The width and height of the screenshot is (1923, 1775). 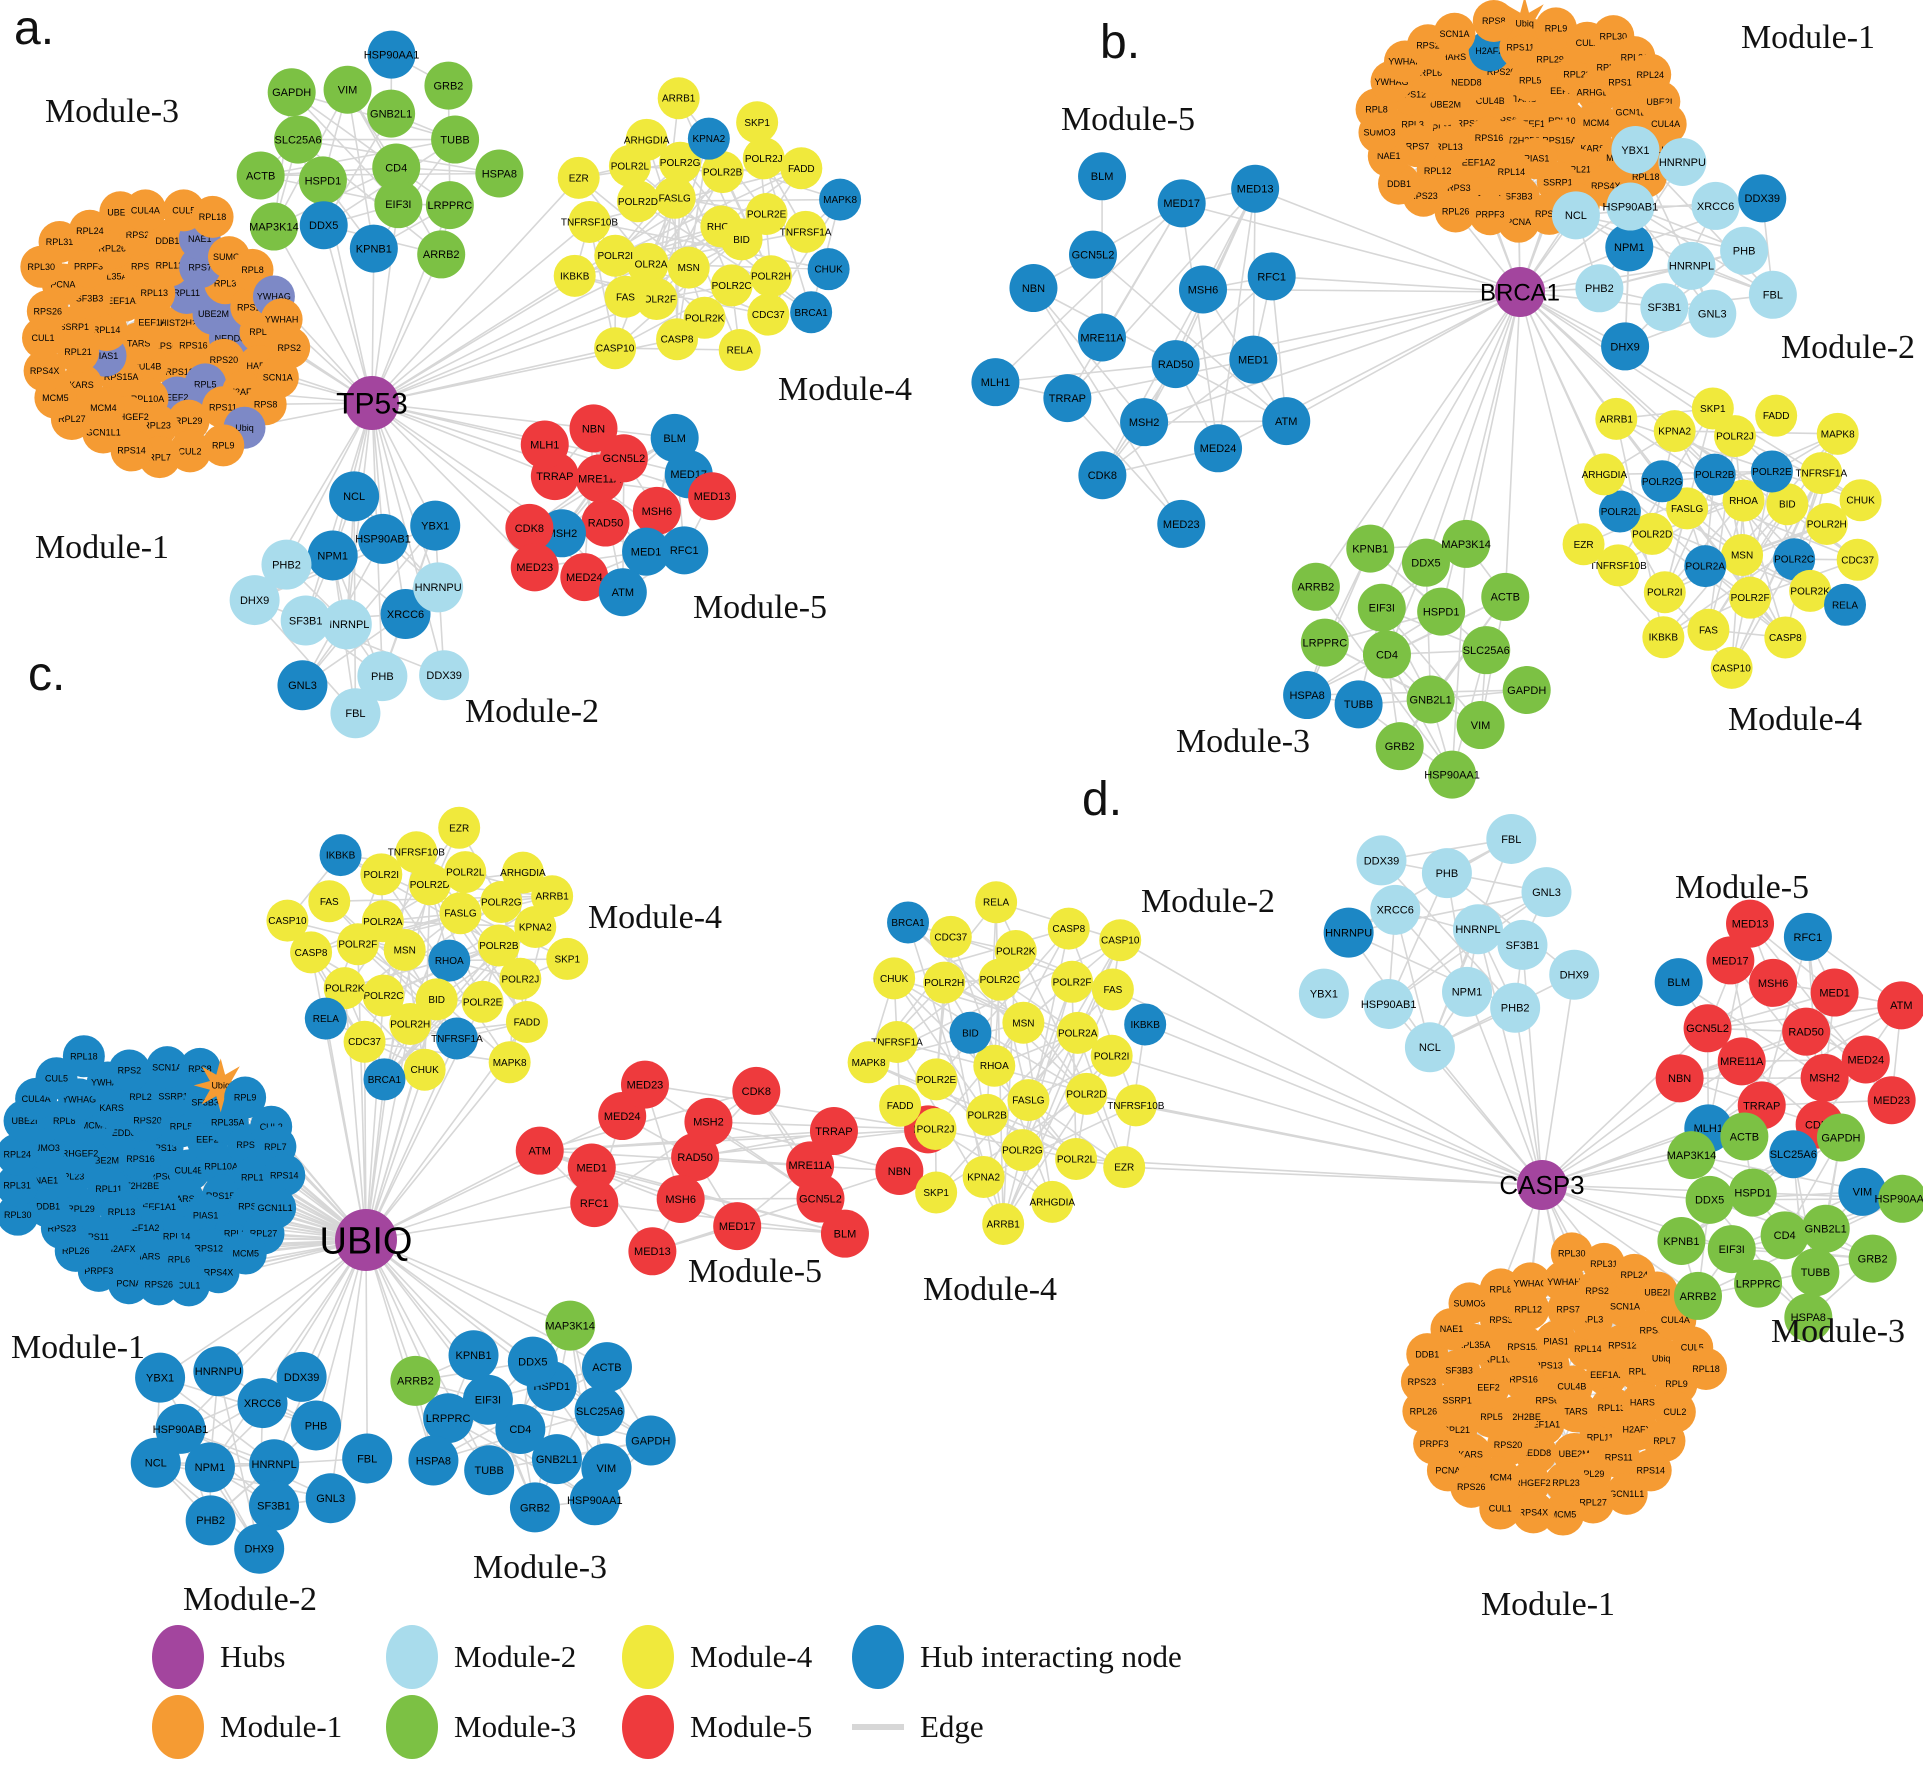 I want to click on node-CUL4A: CUL4A, so click(x=145, y=210).